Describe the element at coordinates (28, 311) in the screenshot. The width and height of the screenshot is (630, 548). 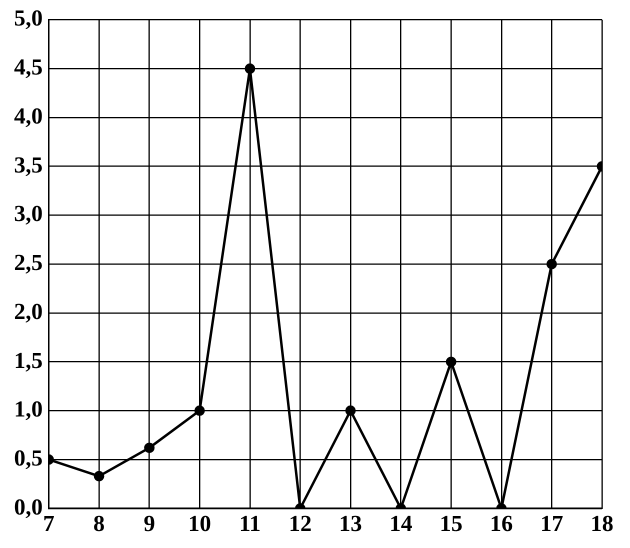
I see `y-tick-label: 2,0` at that location.